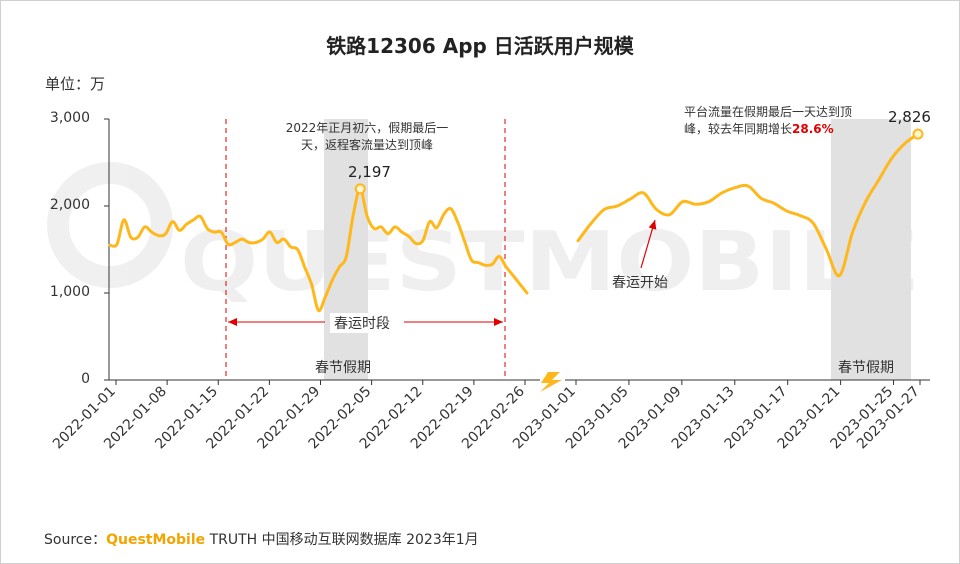  I want to click on note-2023-pct: 28.6%, so click(813, 129).